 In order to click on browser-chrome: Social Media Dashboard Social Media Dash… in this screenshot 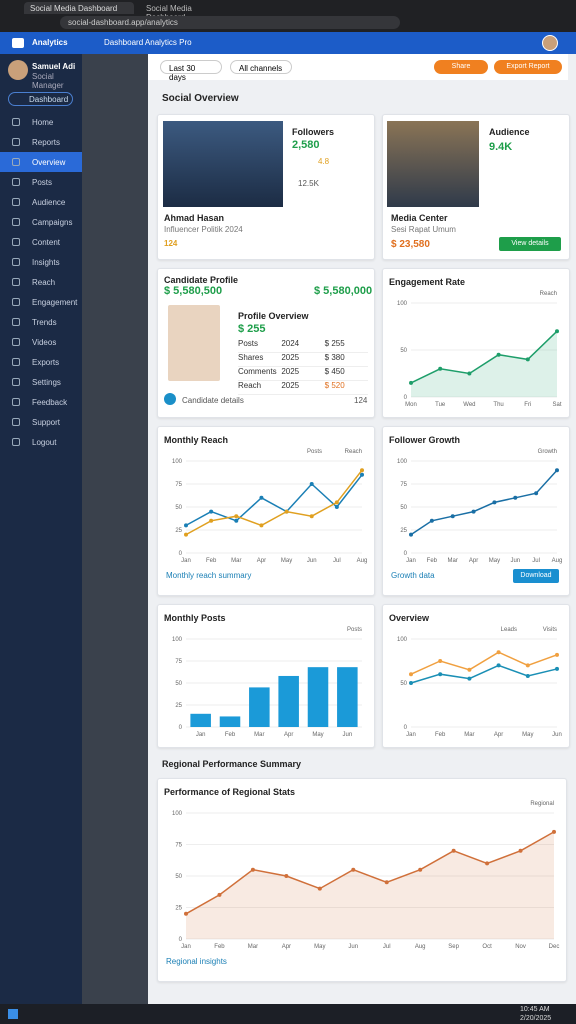, I will do `click(288, 16)`.